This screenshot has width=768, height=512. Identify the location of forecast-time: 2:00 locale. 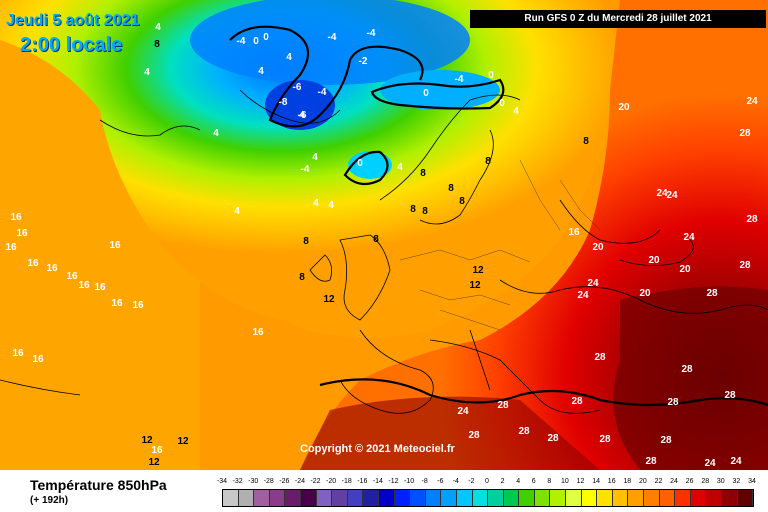
(71, 45).